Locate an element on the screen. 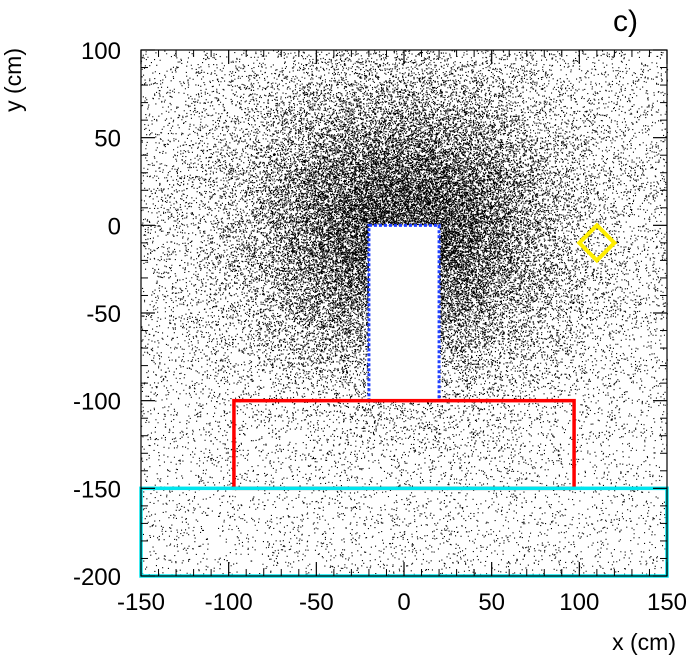 This screenshot has height=656, width=692. y-tick-label: -150 is located at coordinates (97, 489).